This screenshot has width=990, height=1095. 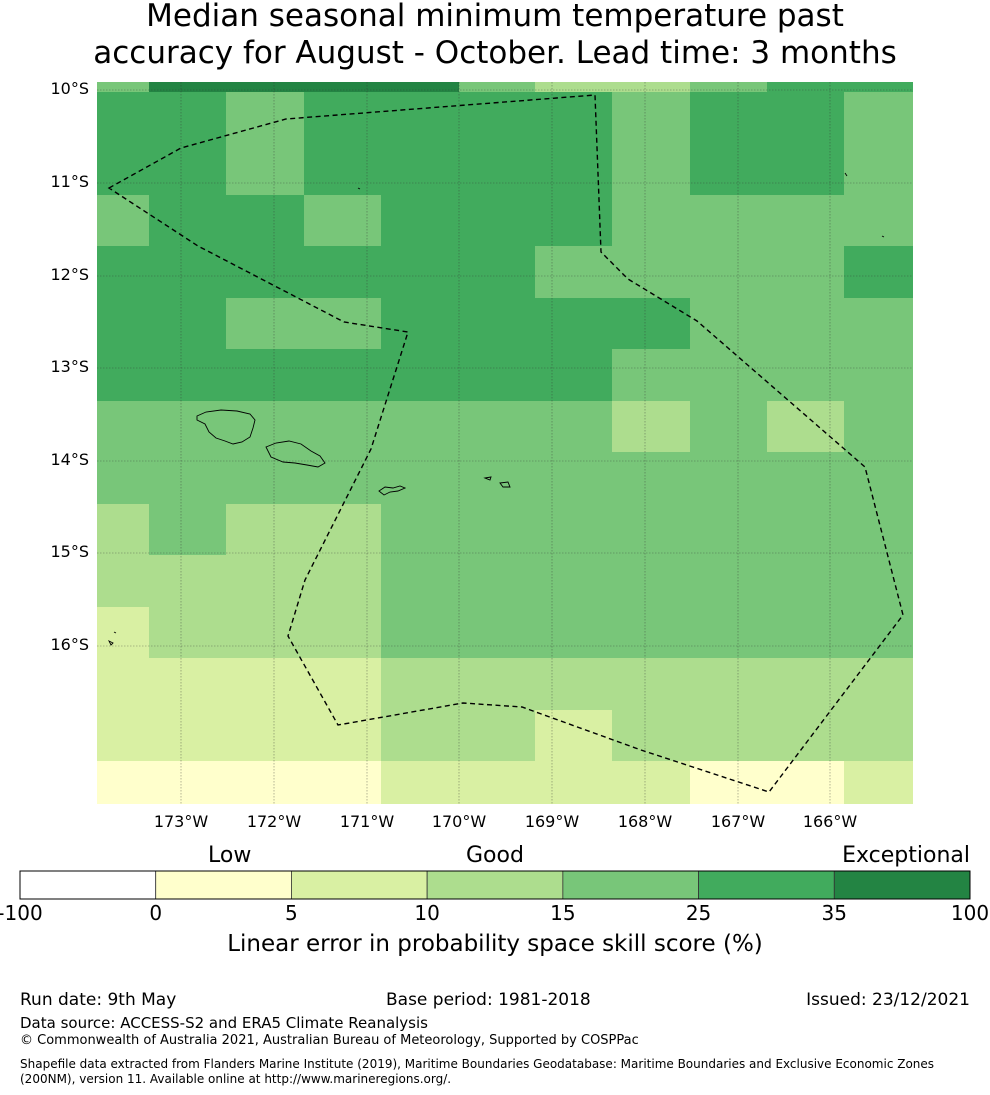 I want to click on colorbar-tick-label: 10, so click(x=427, y=913).